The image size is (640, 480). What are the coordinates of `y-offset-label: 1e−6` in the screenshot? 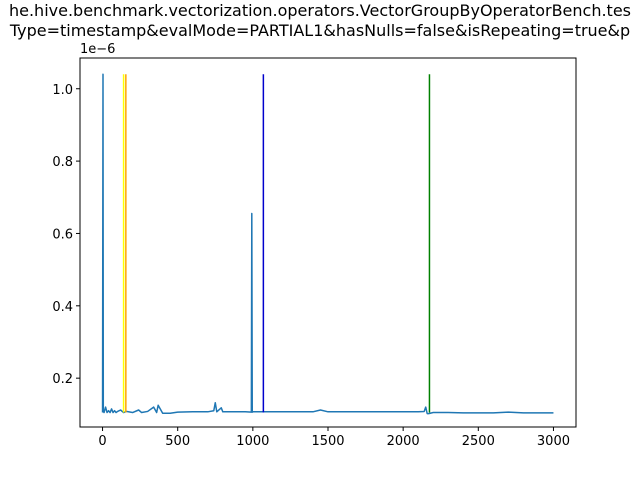 It's located at (97, 49).